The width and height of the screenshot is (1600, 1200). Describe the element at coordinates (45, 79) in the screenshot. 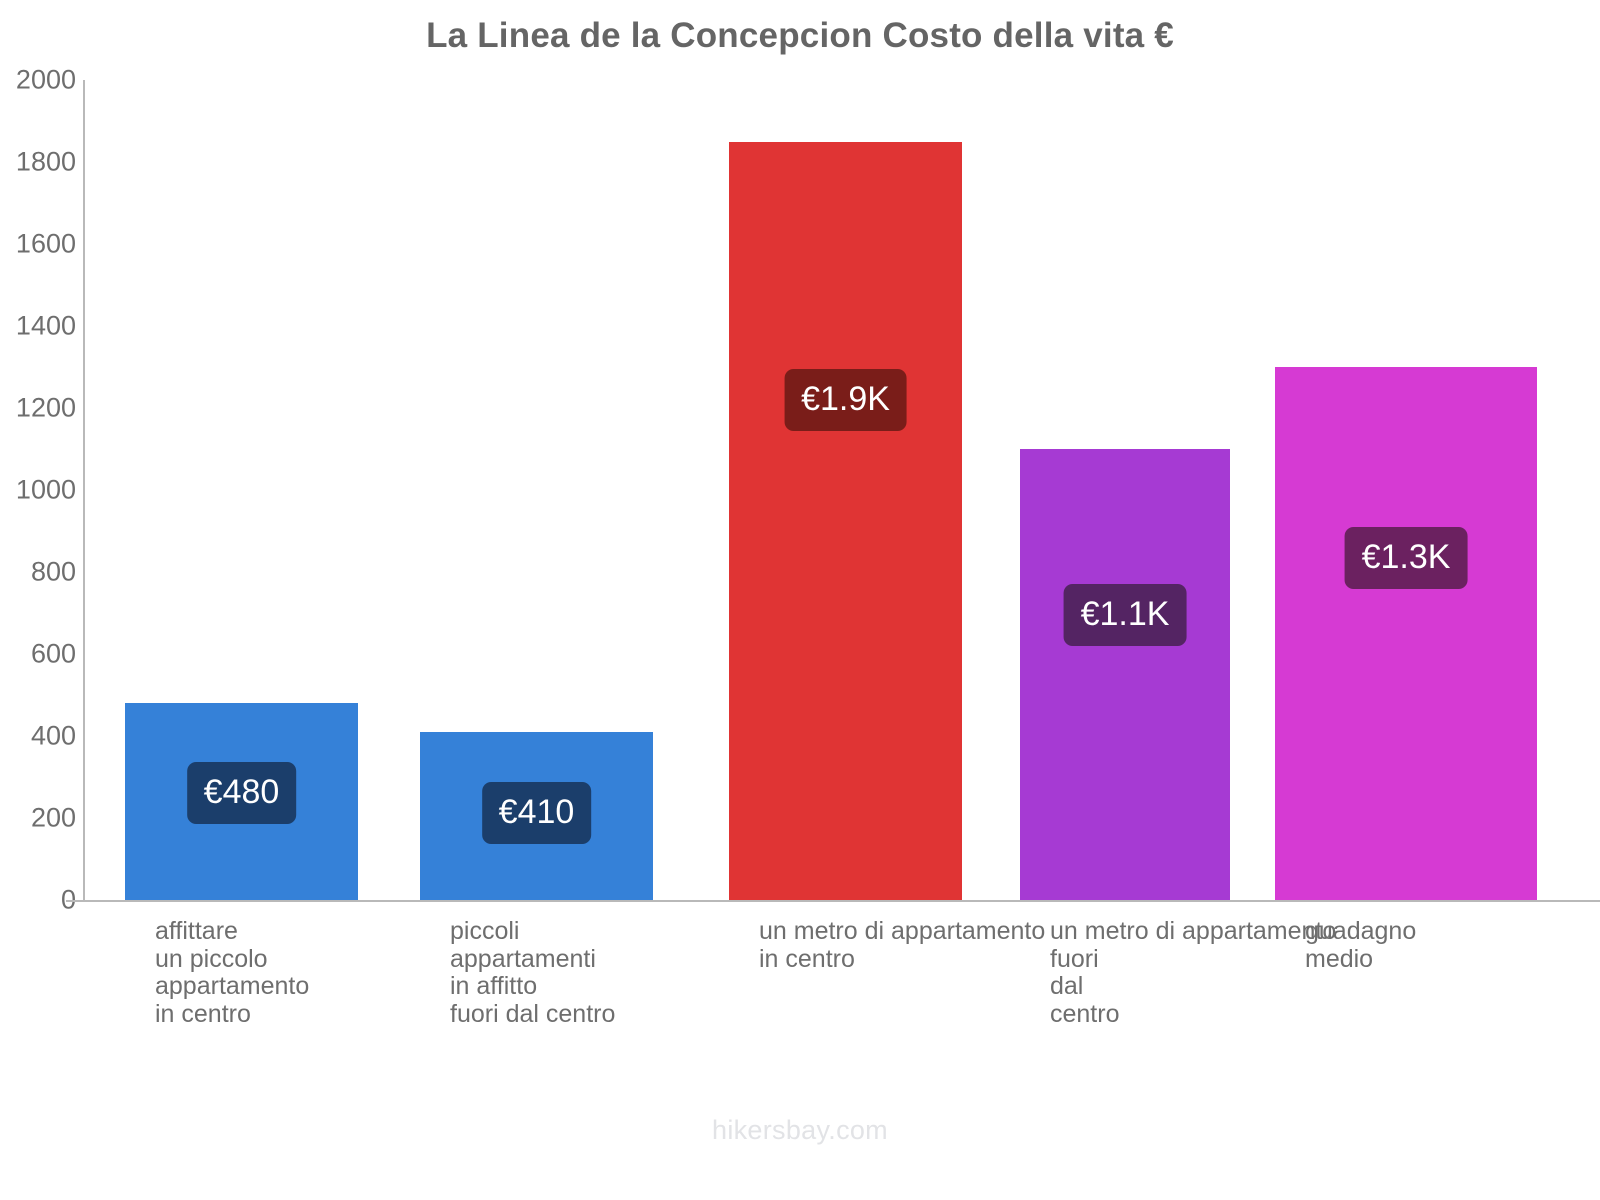

I see `y-axis-tick-label: 2000` at that location.